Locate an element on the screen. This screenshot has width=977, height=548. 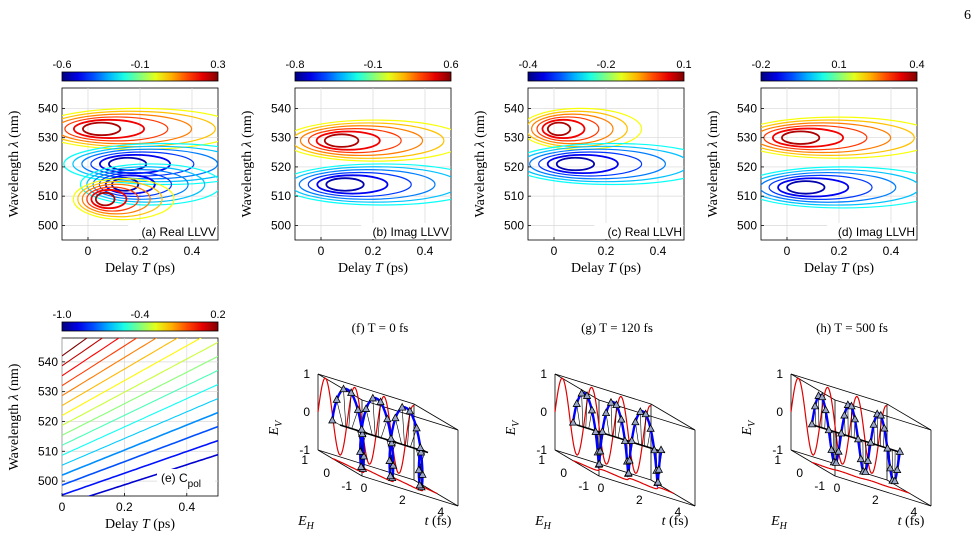
page-number: 6 is located at coordinates (967, 15).